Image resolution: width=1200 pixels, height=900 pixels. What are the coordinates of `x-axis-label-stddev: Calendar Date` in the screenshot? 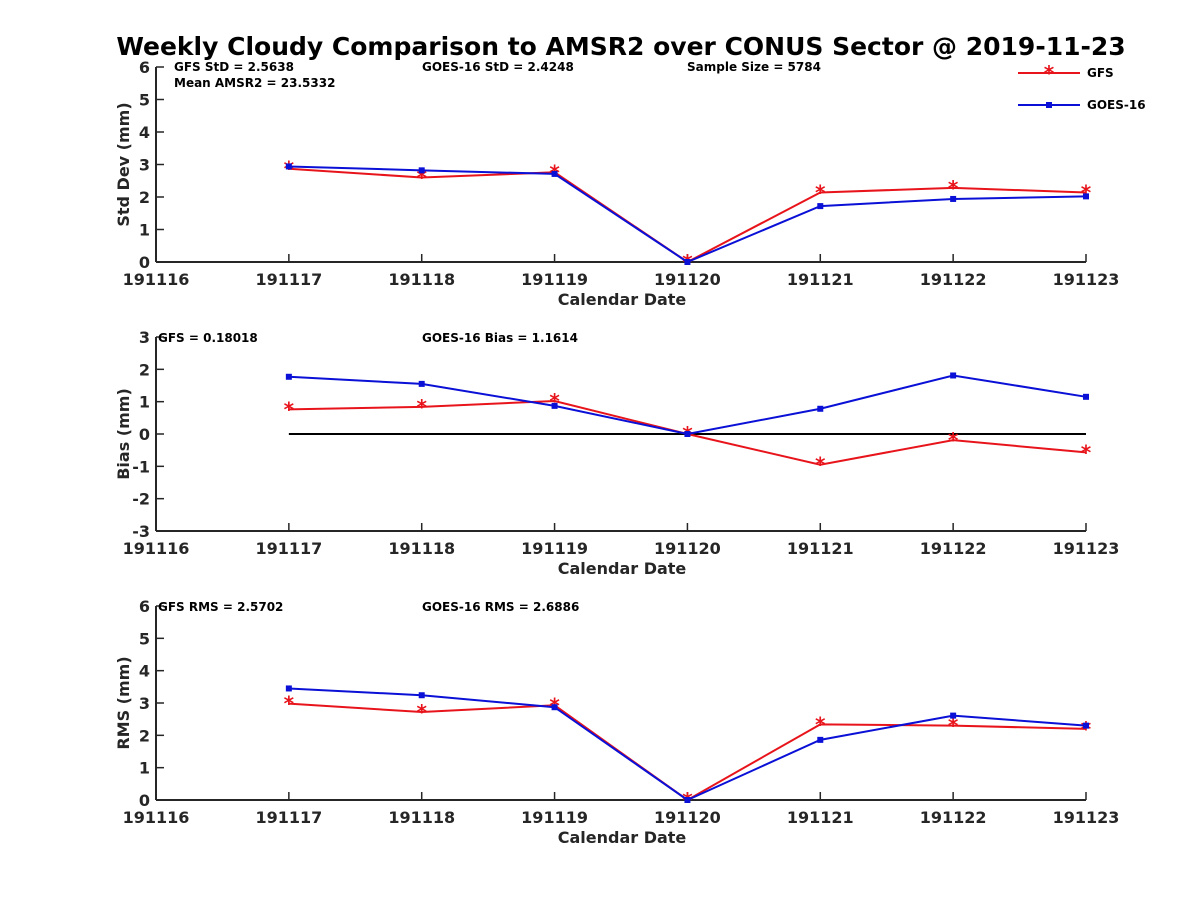 It's located at (622, 299).